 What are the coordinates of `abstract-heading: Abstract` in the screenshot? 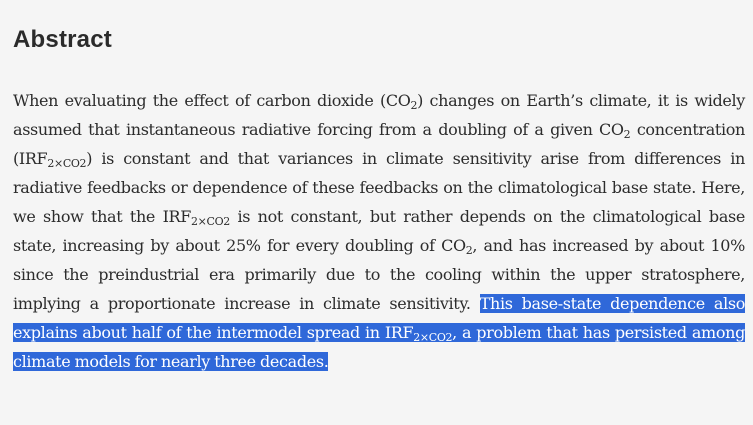 It's located at (62, 39).